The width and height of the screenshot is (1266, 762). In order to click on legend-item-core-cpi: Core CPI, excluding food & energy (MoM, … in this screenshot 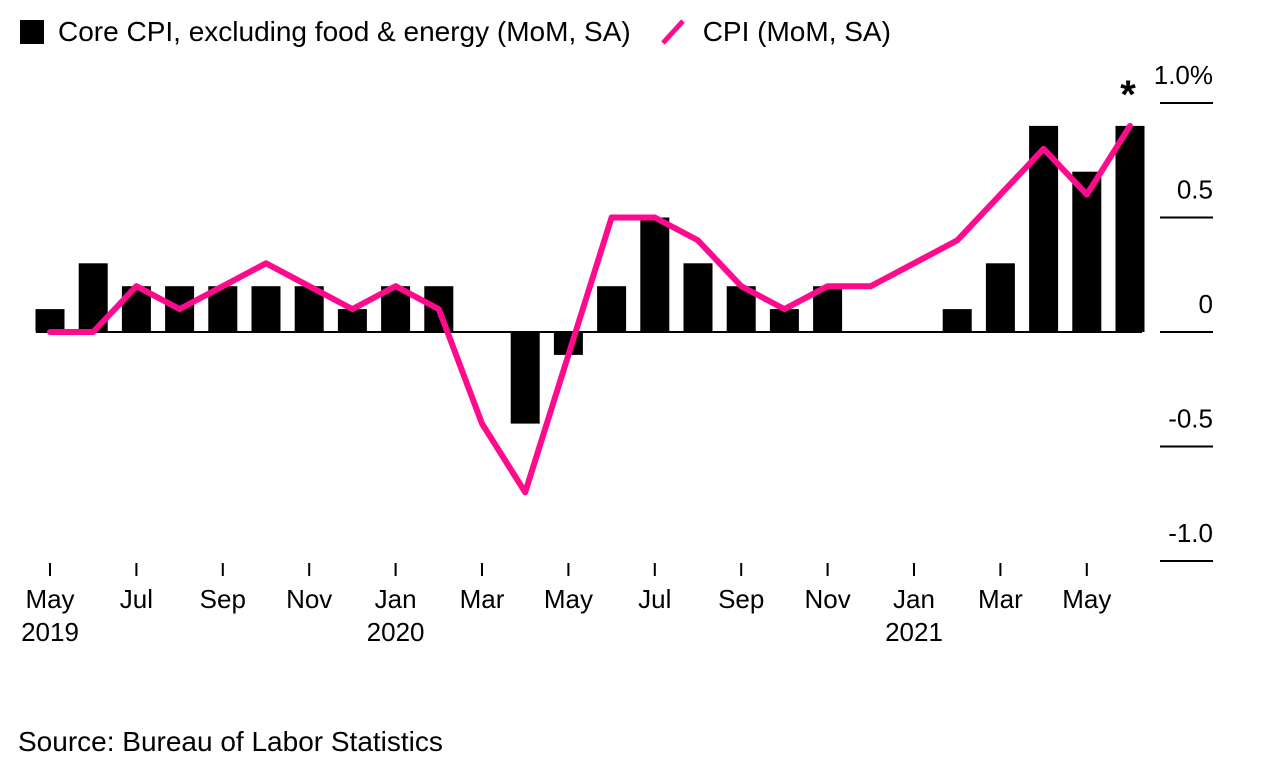, I will do `click(325, 32)`.